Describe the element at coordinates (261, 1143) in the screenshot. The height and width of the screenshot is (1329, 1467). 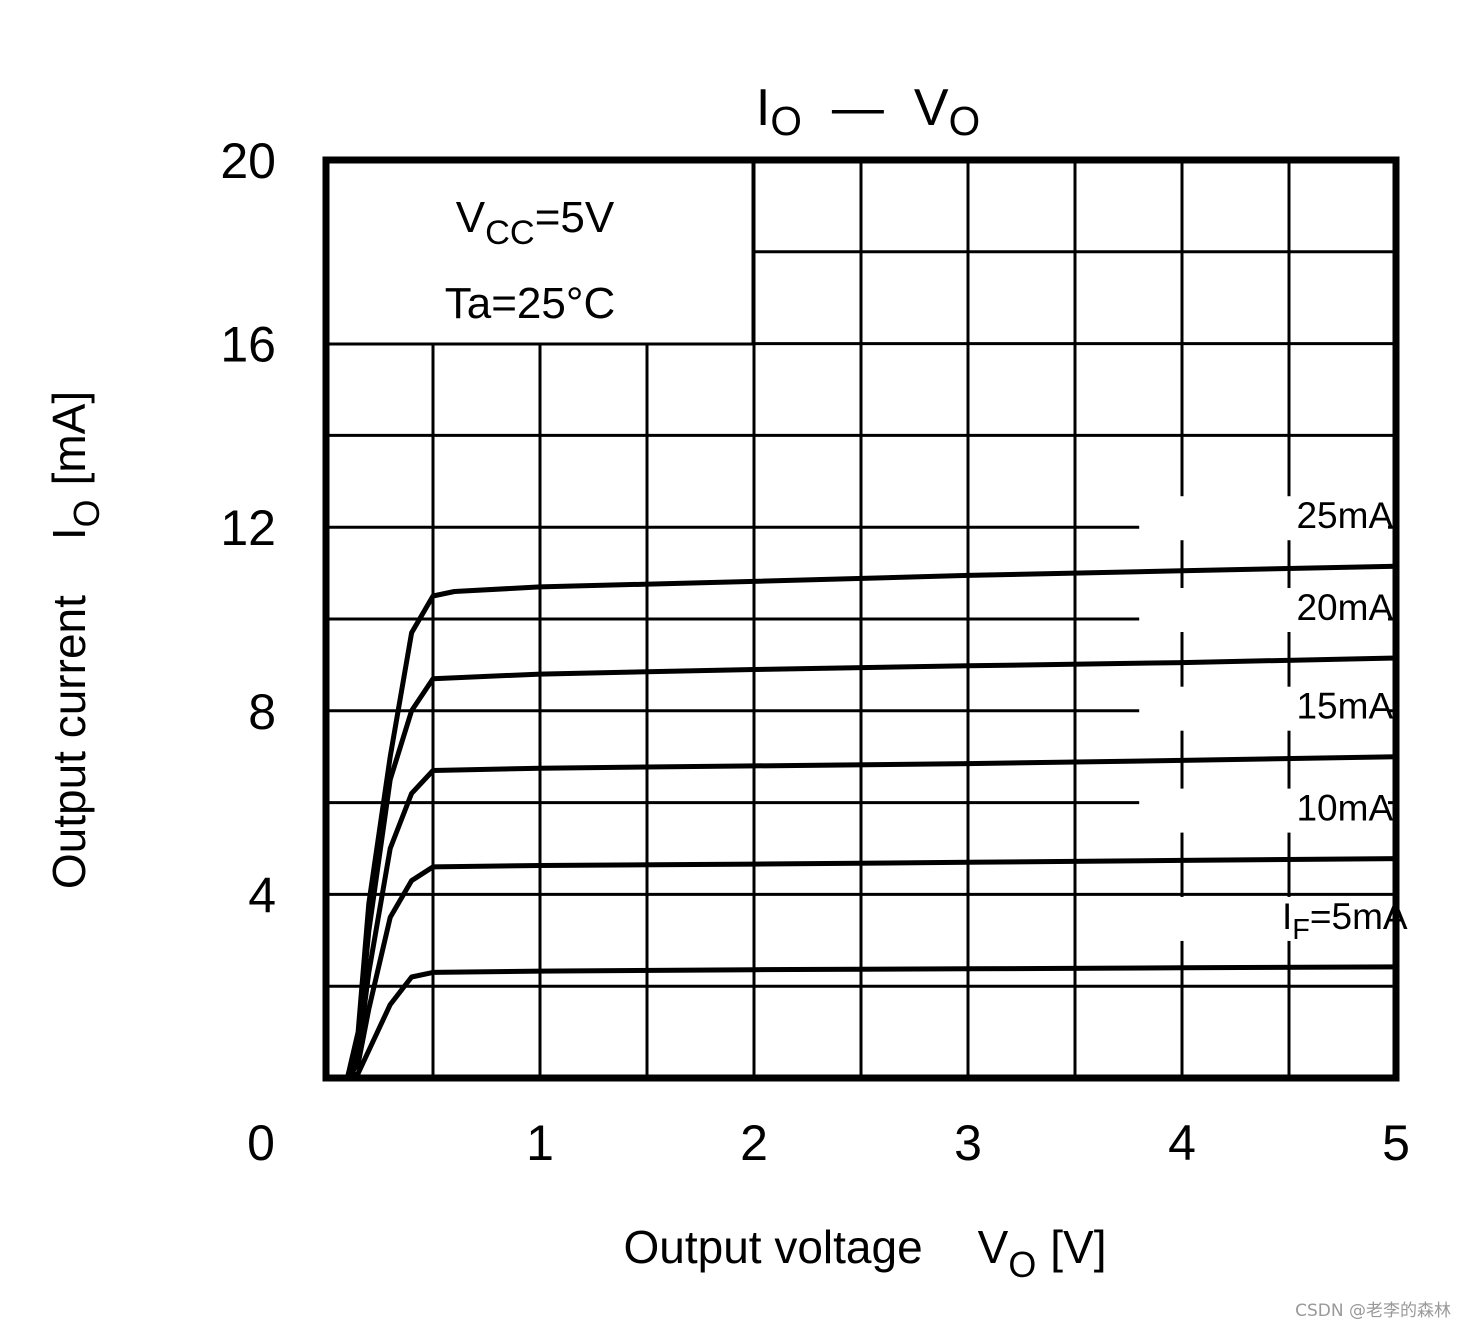
I see `x-tick-label: 0` at that location.